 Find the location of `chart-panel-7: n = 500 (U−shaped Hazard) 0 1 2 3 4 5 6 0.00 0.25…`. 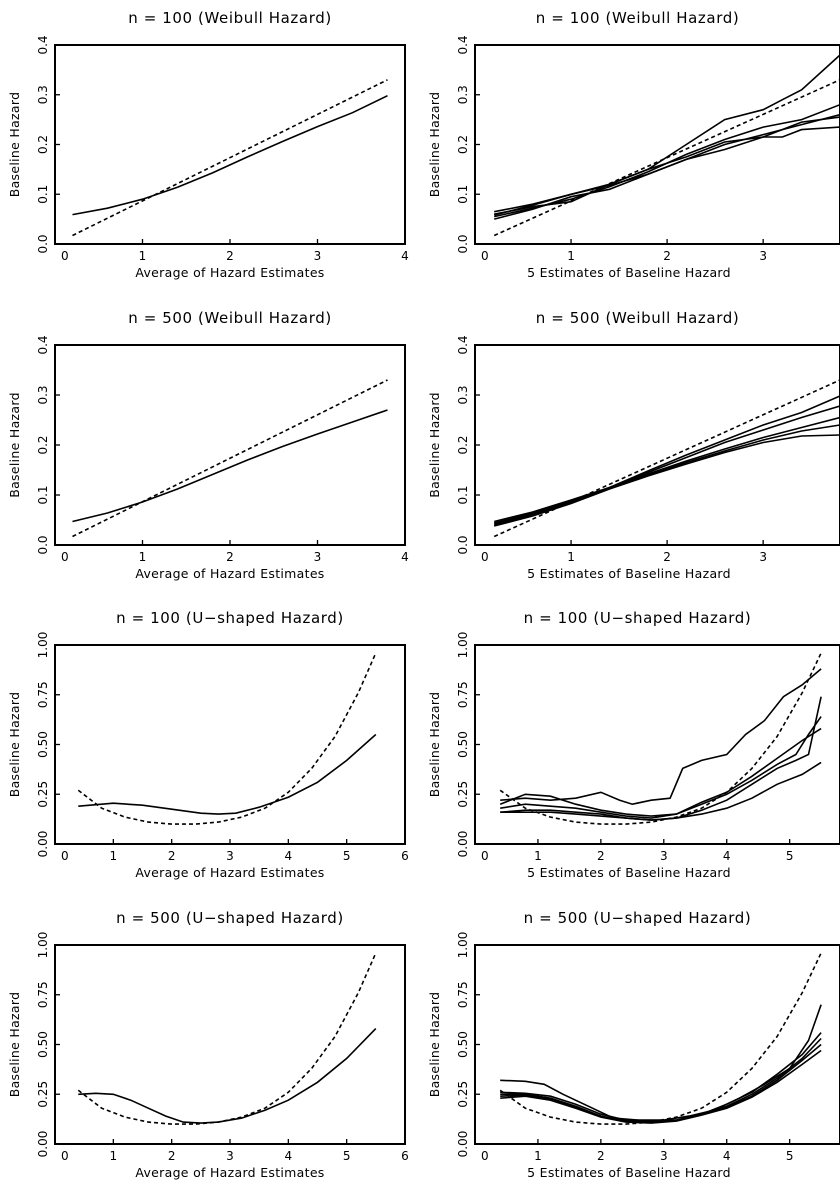

chart-panel-7: n = 500 (U−shaped Hazard) 0 1 2 3 4 5 6 0.00 0.25… is located at coordinates (208, 1044).